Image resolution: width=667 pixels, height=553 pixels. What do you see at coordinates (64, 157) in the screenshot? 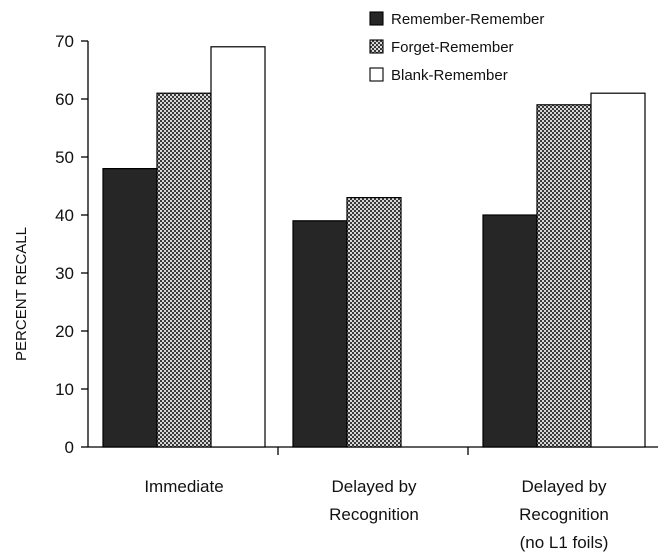
I see `y-tick-label: 50` at bounding box center [64, 157].